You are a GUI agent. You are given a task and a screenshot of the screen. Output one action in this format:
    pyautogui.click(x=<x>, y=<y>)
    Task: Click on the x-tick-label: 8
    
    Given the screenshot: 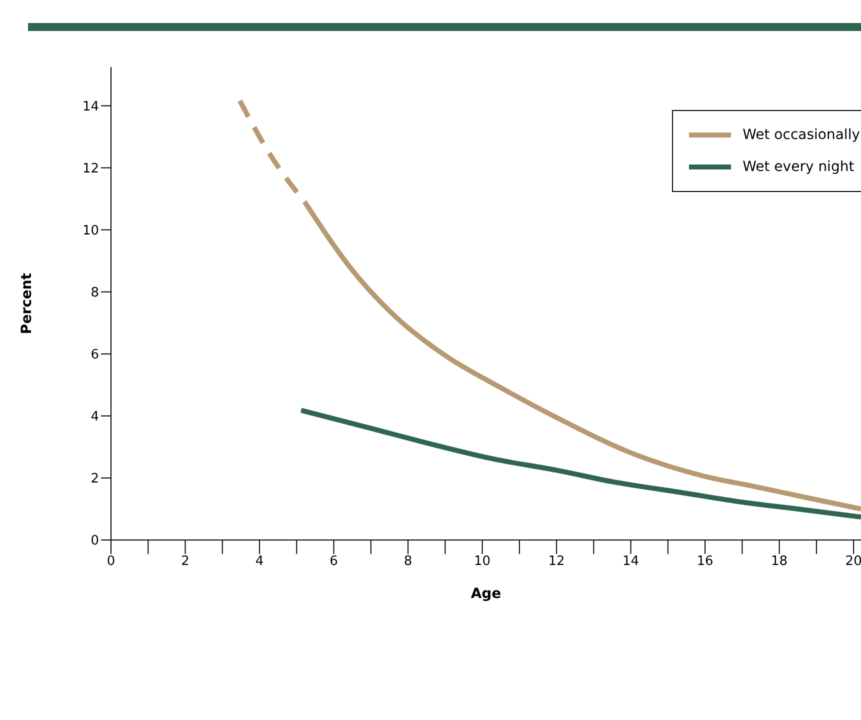 What is the action you would take?
    pyautogui.click(x=408, y=562)
    